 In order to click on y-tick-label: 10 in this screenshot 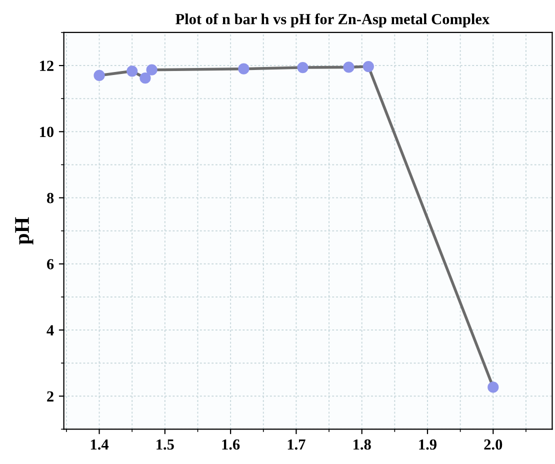, I will do `click(47, 132)`.